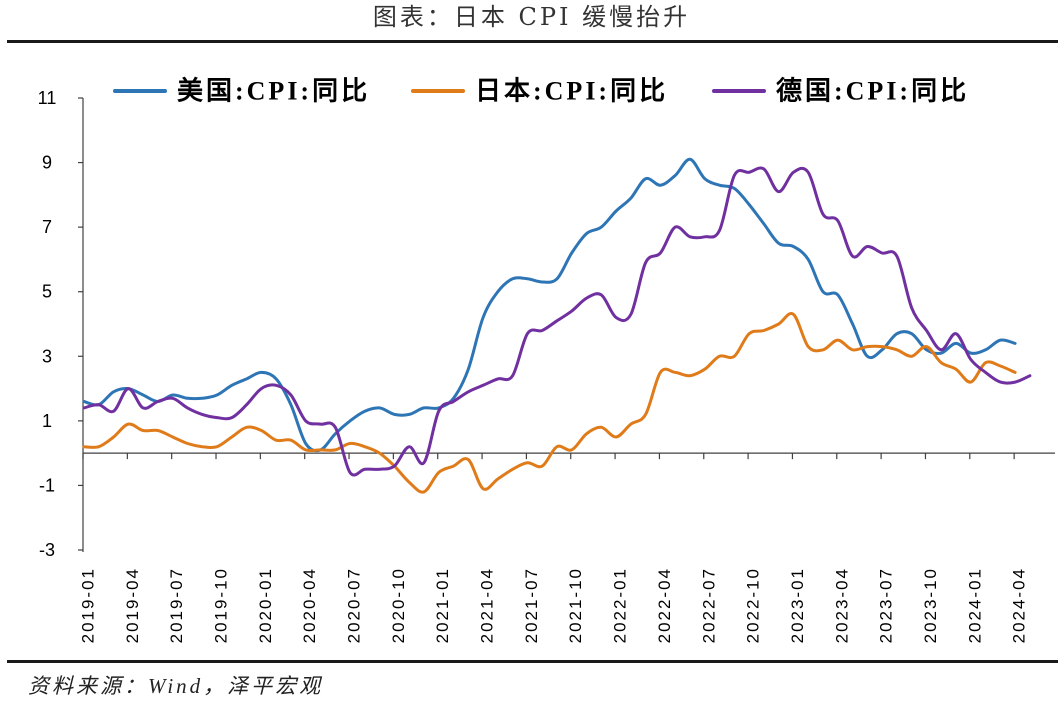 This screenshot has width=1063, height=705. Describe the element at coordinates (531, 17) in the screenshot. I see `page-title: 图表：日本 CPI 缓慢抬升` at that location.